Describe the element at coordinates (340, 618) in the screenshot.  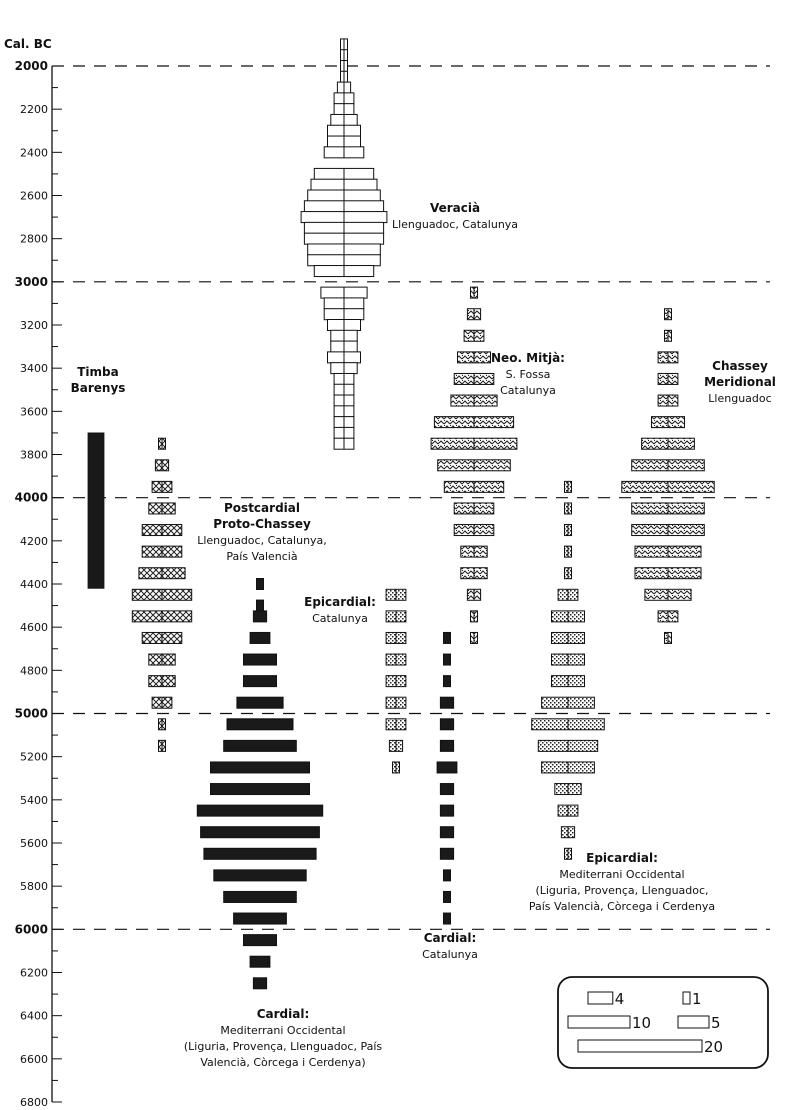
I see `epicardial-catalunya-label: Catalunya` at that location.